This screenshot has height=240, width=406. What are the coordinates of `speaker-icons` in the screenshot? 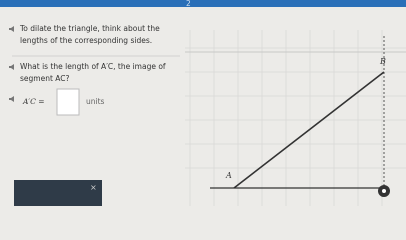 It's located at (11, 64).